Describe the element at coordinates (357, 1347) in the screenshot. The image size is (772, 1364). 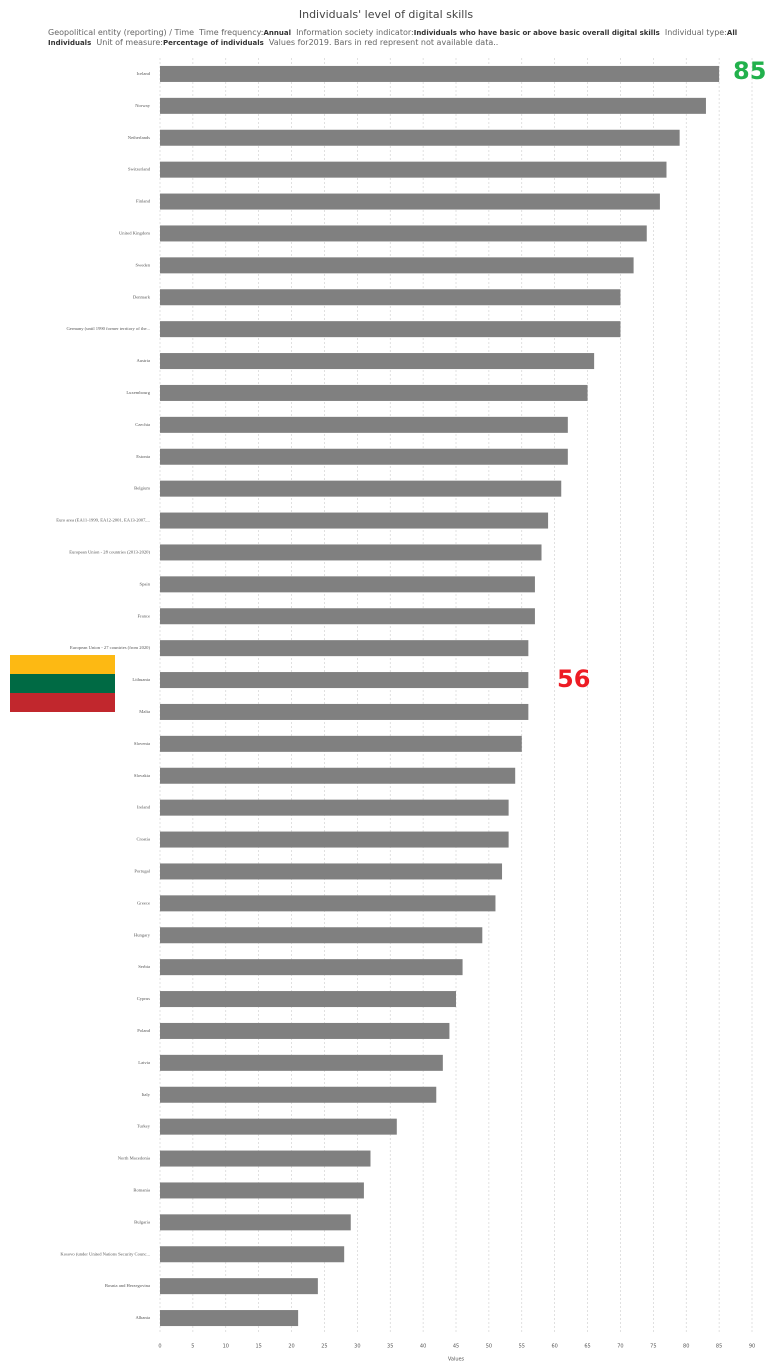
I see `x-tick-label: 30` at that location.